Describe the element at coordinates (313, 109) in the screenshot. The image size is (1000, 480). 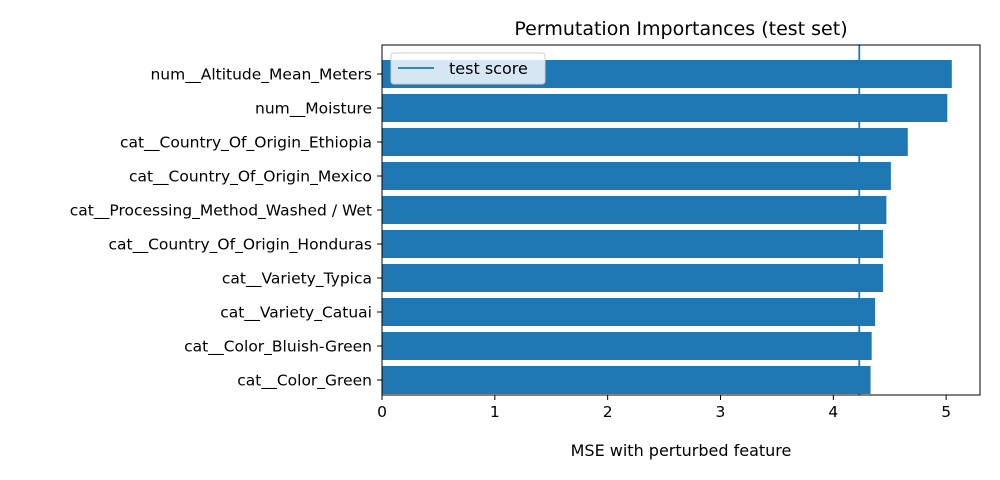
I see `y-tick-label: num__Moisture` at that location.